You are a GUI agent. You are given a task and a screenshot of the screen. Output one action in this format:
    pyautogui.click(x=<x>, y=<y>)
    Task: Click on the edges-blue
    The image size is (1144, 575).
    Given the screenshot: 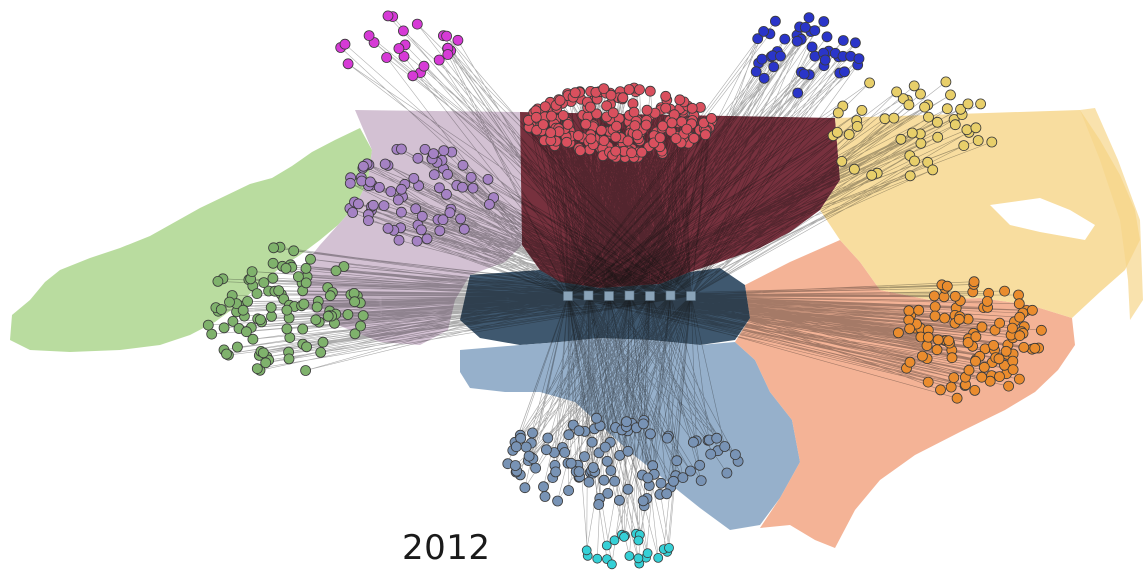 What is the action you would take?
    pyautogui.click(x=713, y=157)
    